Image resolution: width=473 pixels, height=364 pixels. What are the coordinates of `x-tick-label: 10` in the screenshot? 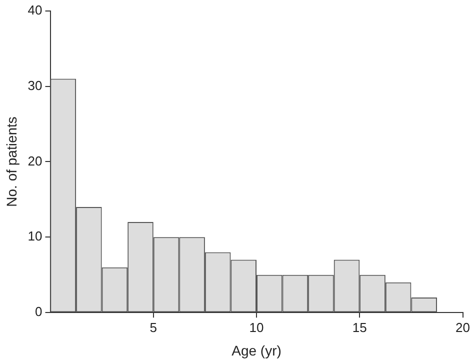 It's located at (256, 327).